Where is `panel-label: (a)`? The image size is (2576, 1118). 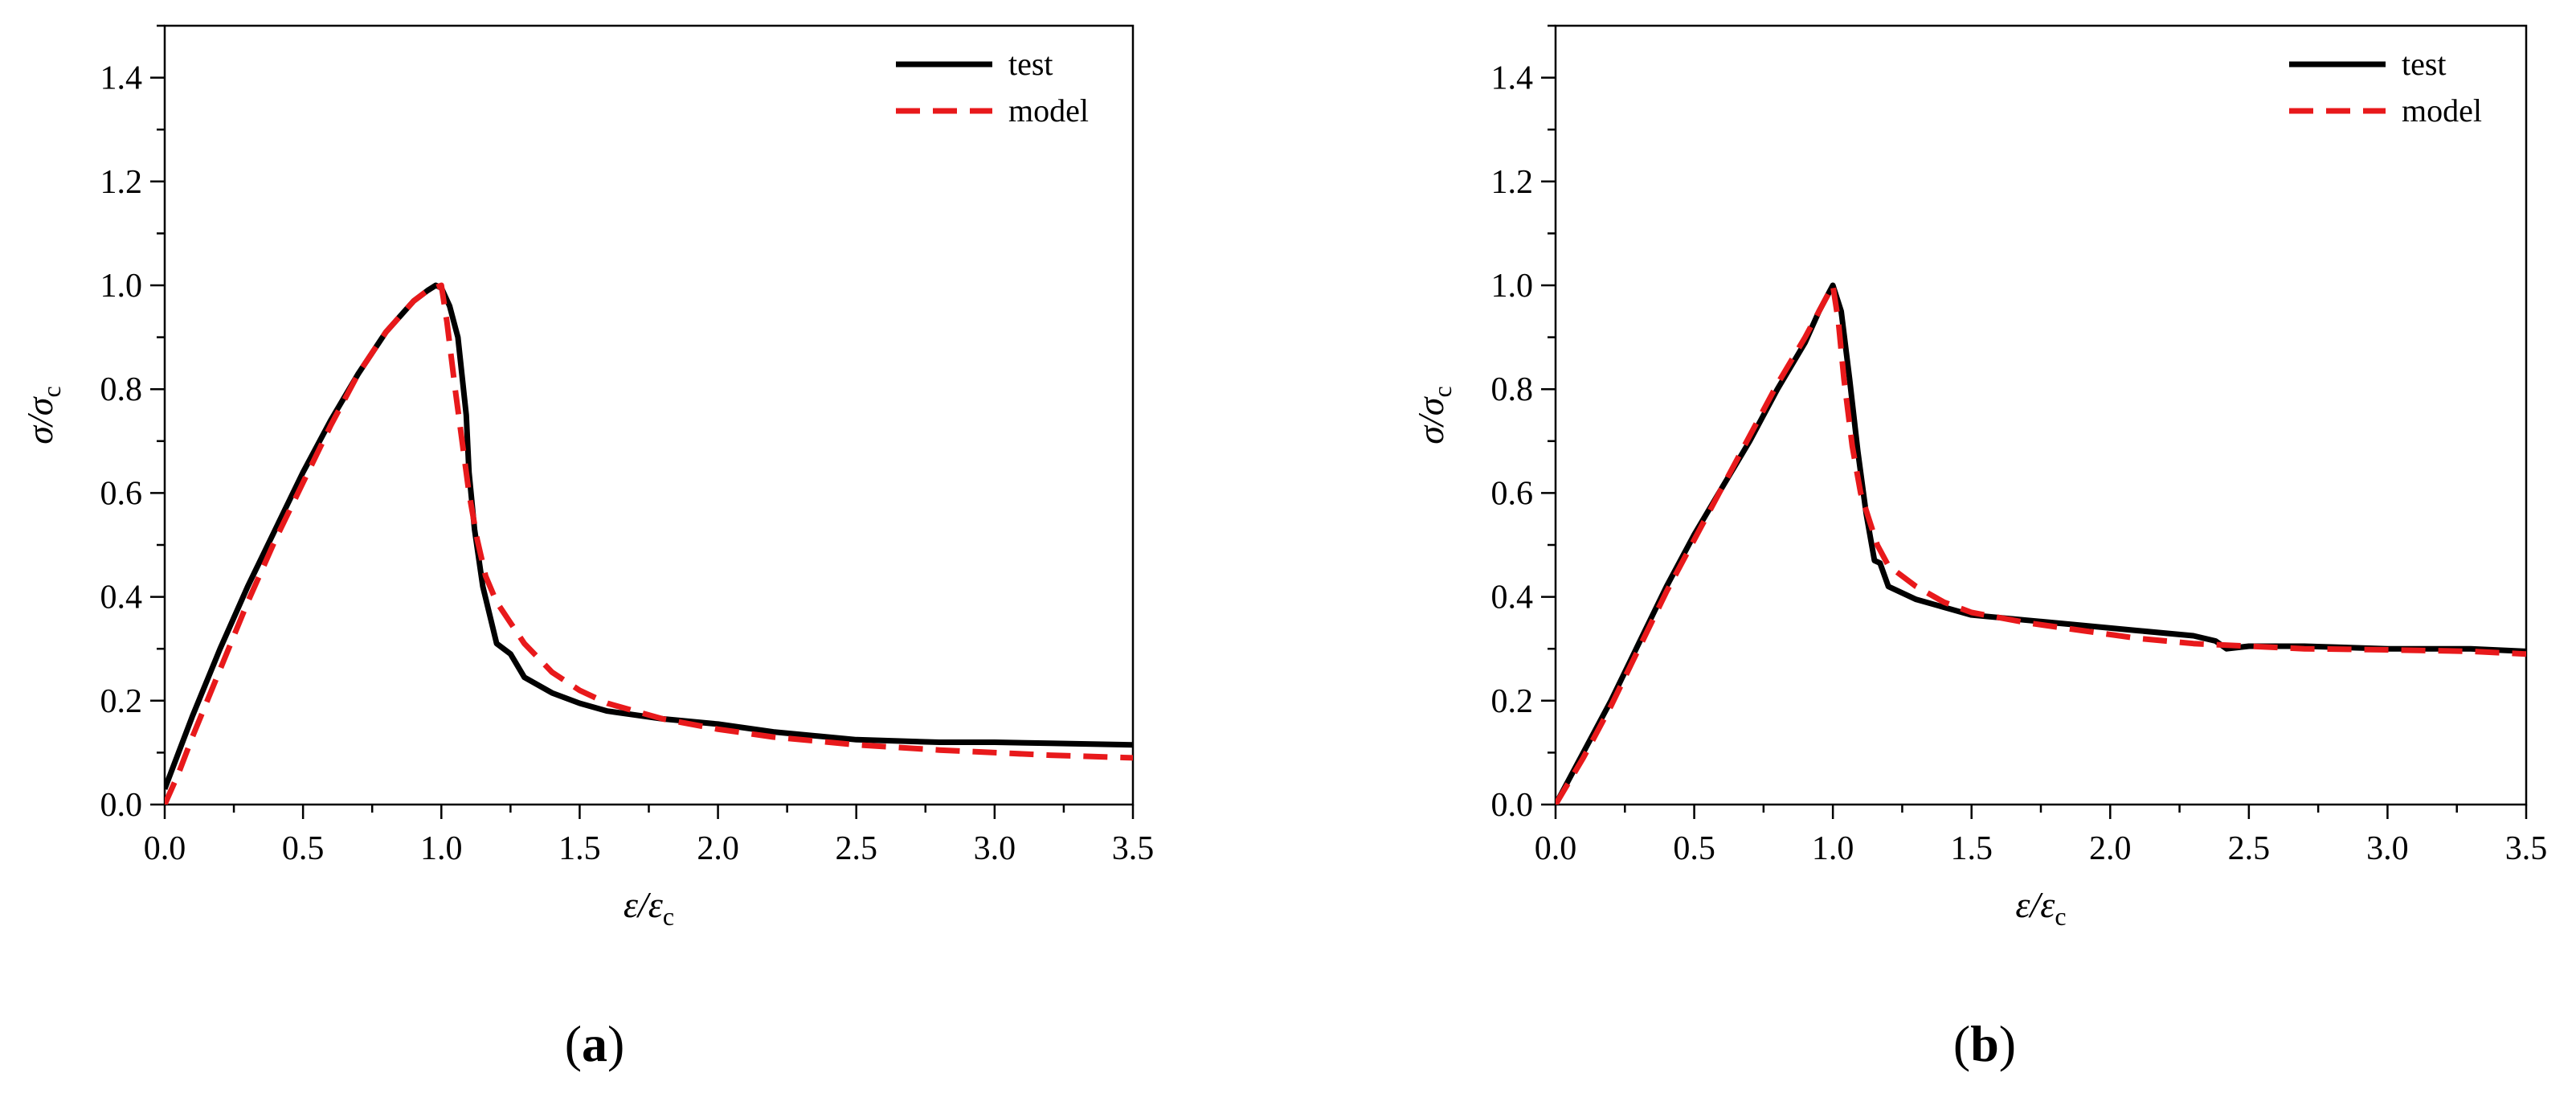 panel-label: (a) is located at coordinates (595, 1043).